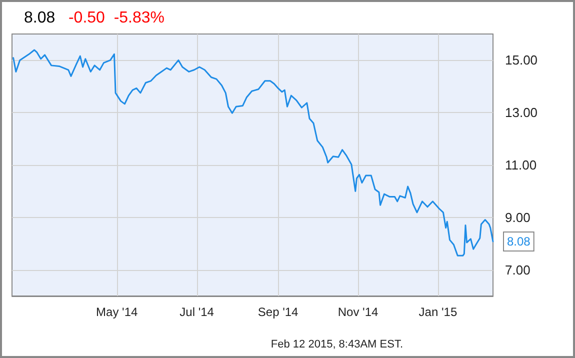 The width and height of the screenshot is (575, 358). Describe the element at coordinates (519, 241) in the screenshot. I see `annotation: 8.08` at that location.